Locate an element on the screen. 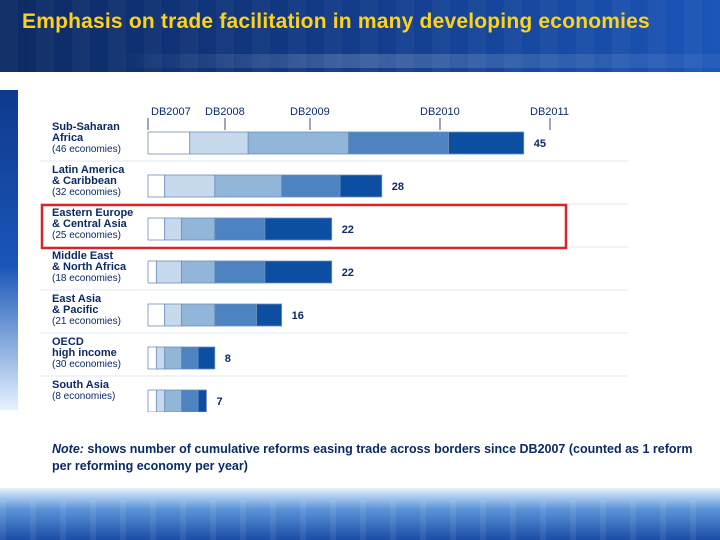 This screenshot has width=720, height=540. legend-label-db2009: DB2009 is located at coordinates (310, 112).